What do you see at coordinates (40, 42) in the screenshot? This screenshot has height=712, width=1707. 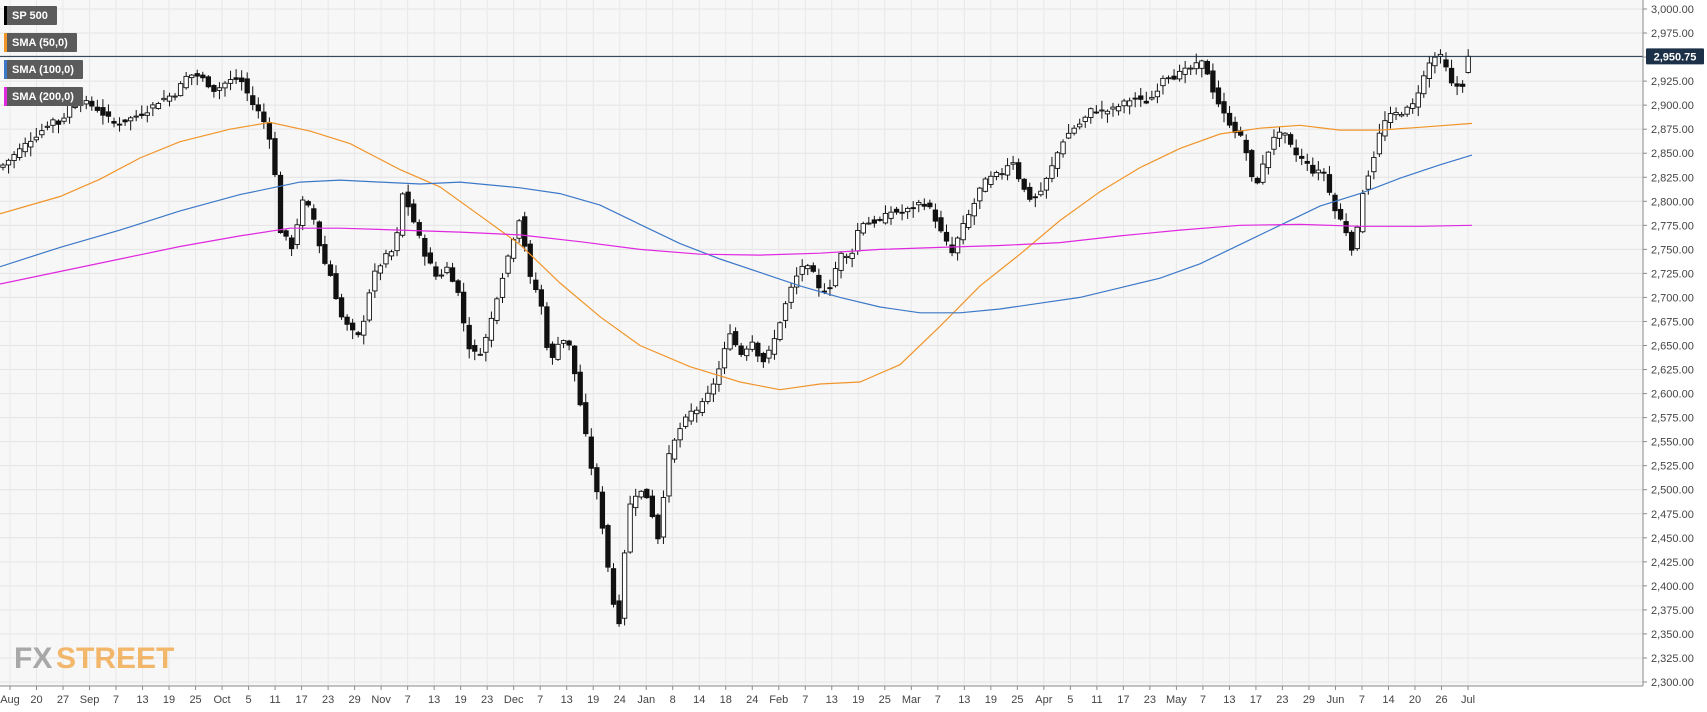 I see `legend-sma-50: SMA (50,0)` at bounding box center [40, 42].